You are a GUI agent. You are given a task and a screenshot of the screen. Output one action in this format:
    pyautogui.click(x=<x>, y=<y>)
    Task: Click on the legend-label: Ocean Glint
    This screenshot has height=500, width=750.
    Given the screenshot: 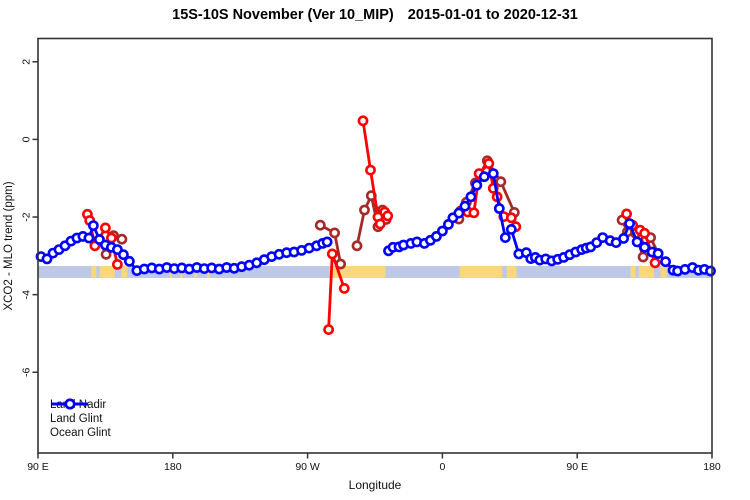 What is the action you would take?
    pyautogui.click(x=80, y=433)
    